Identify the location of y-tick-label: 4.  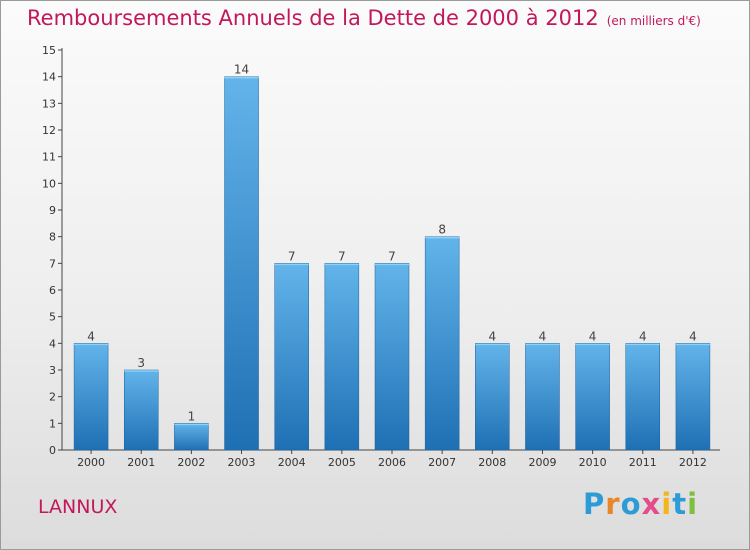
(52, 343).